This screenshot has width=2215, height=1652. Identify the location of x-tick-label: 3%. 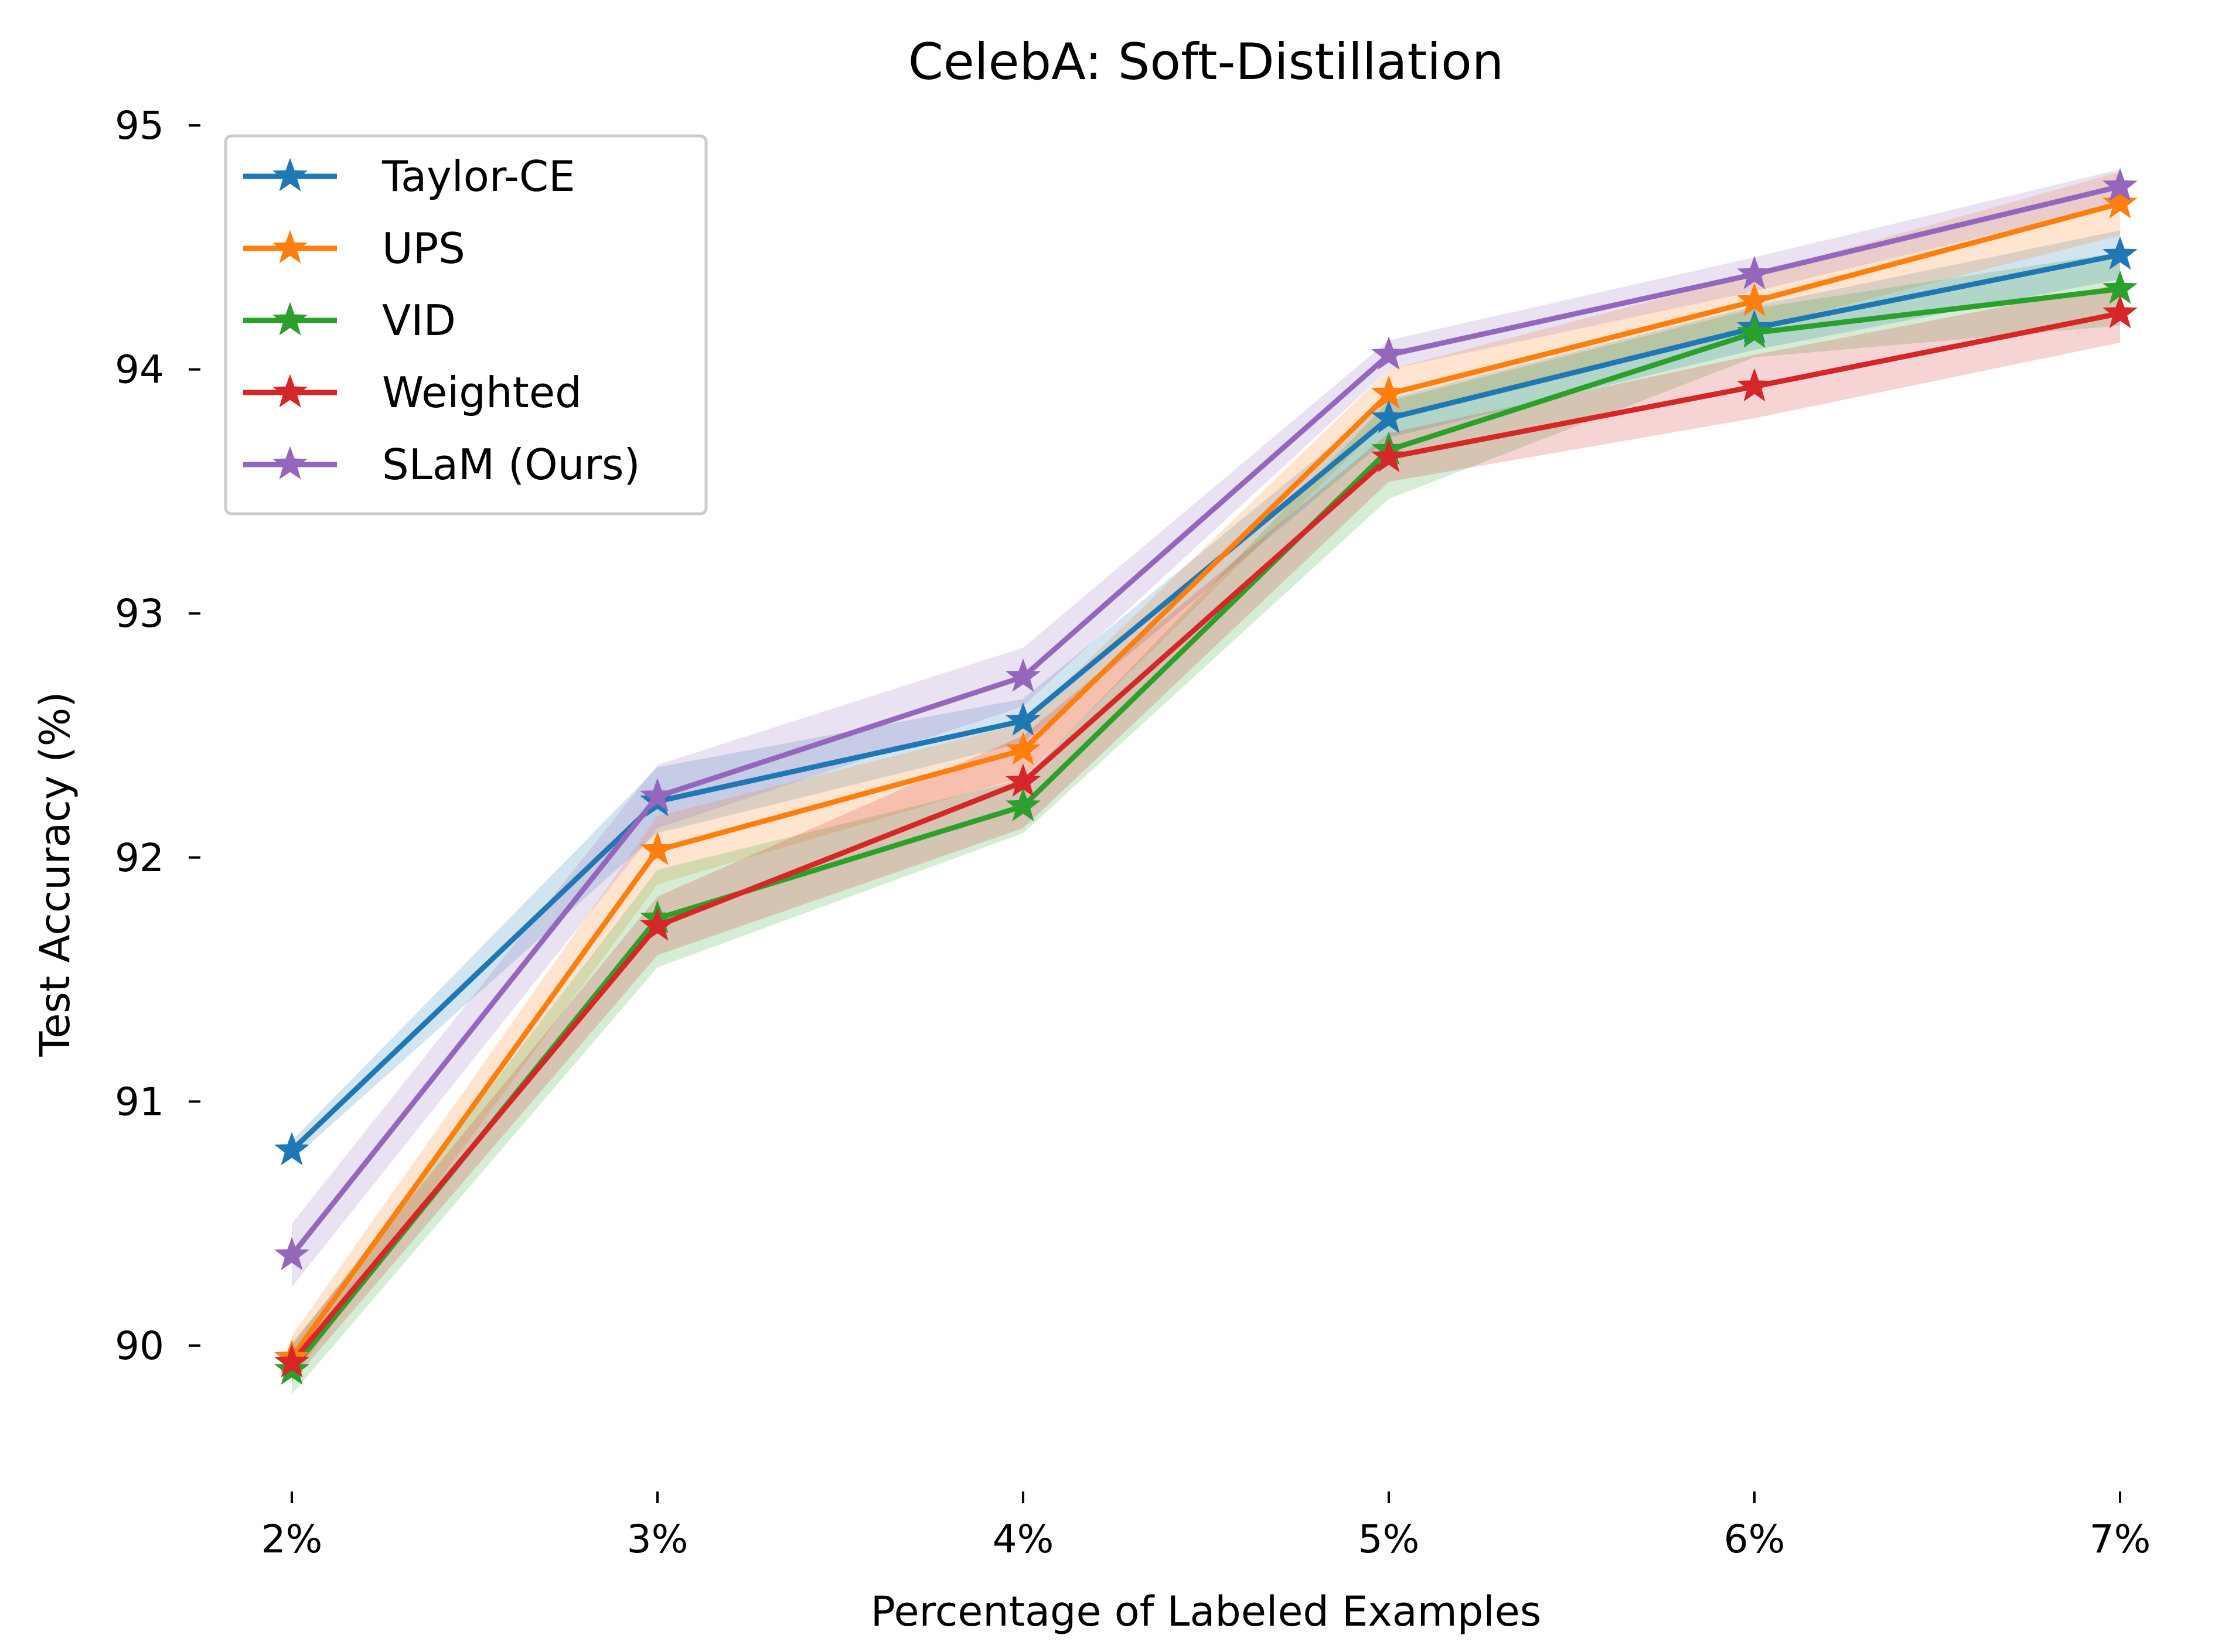
(658, 1539).